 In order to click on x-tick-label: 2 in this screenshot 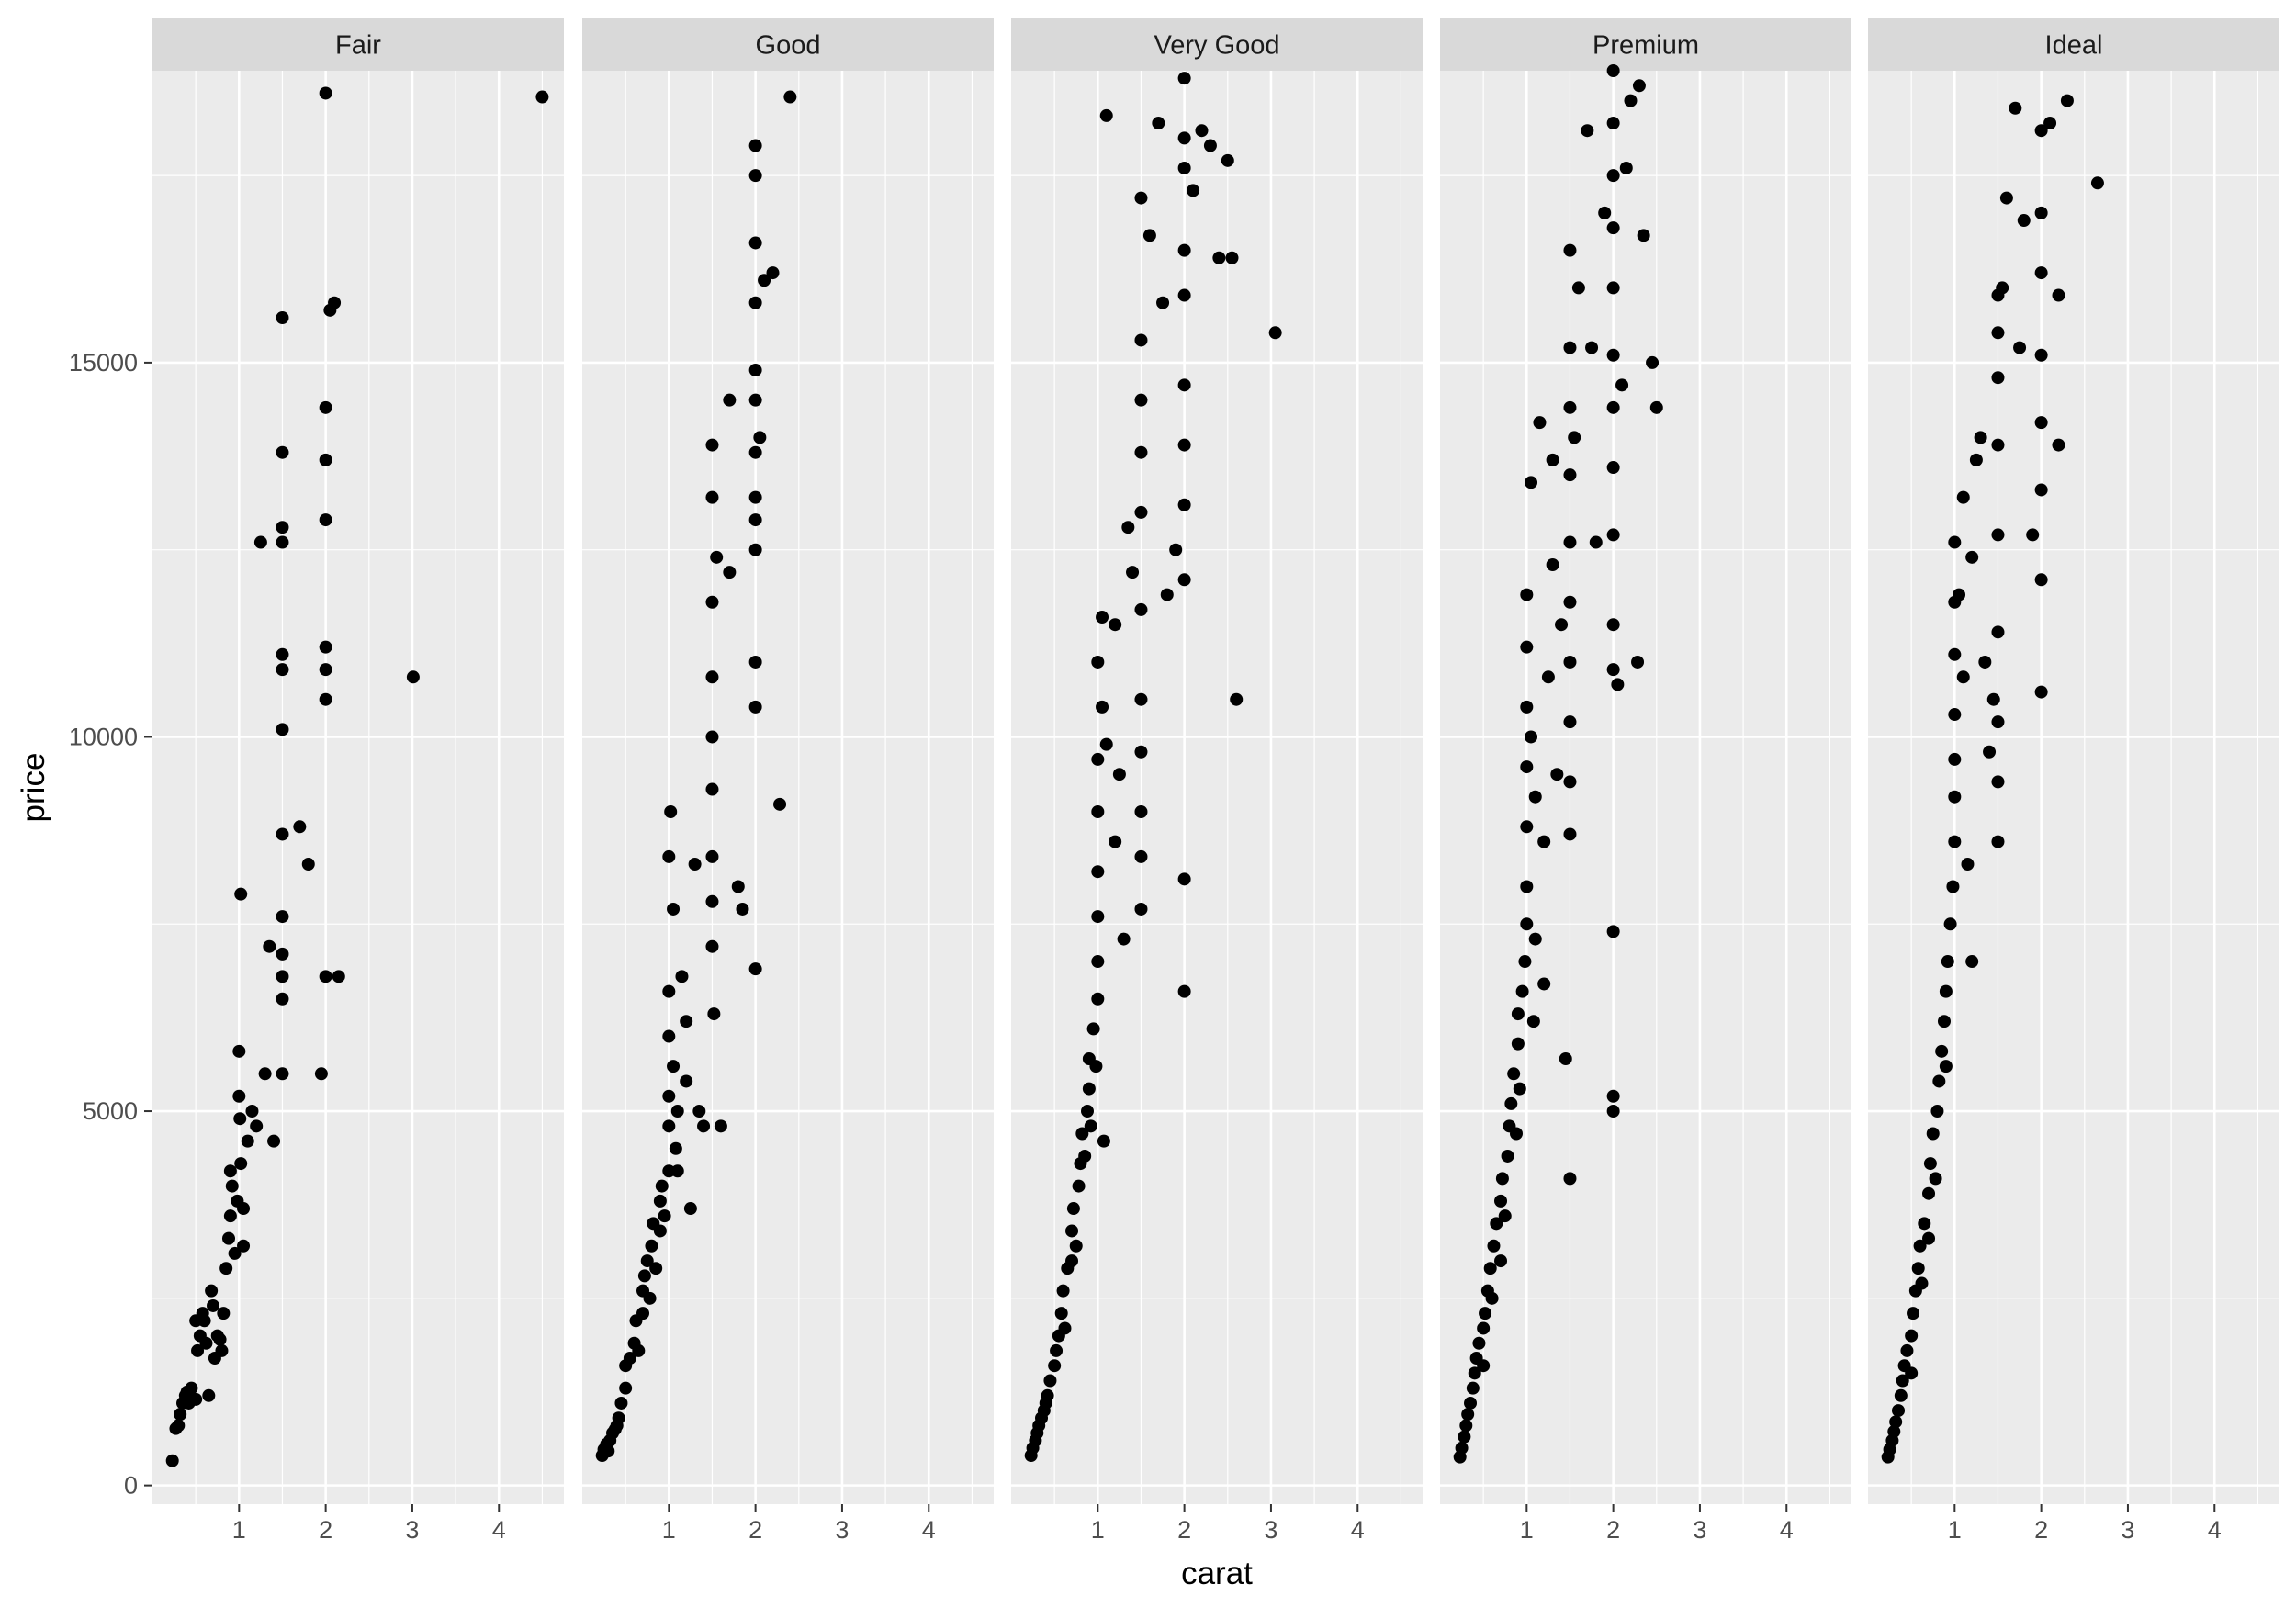, I will do `click(1613, 1530)`.